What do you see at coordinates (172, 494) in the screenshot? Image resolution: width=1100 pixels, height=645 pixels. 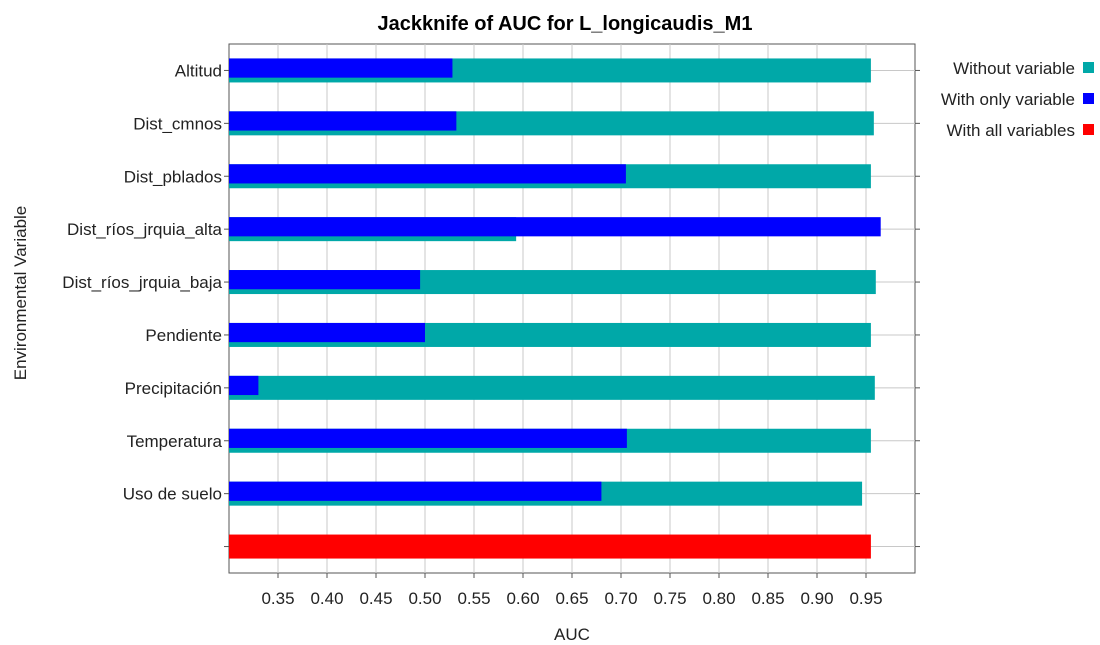 I see `y-tick-label: Uso de suelo` at bounding box center [172, 494].